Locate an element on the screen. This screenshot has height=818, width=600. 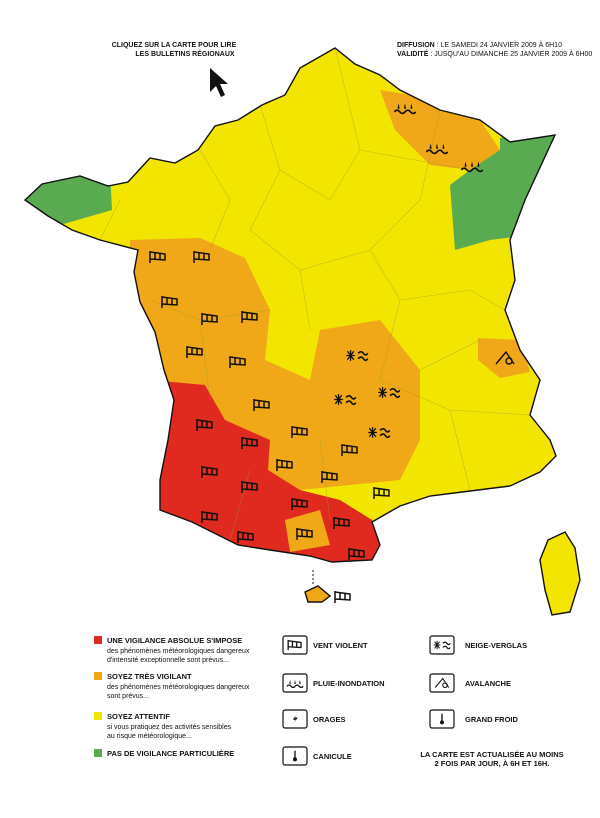
phenomenon-label: AVALANCHE is located at coordinates (488, 683).